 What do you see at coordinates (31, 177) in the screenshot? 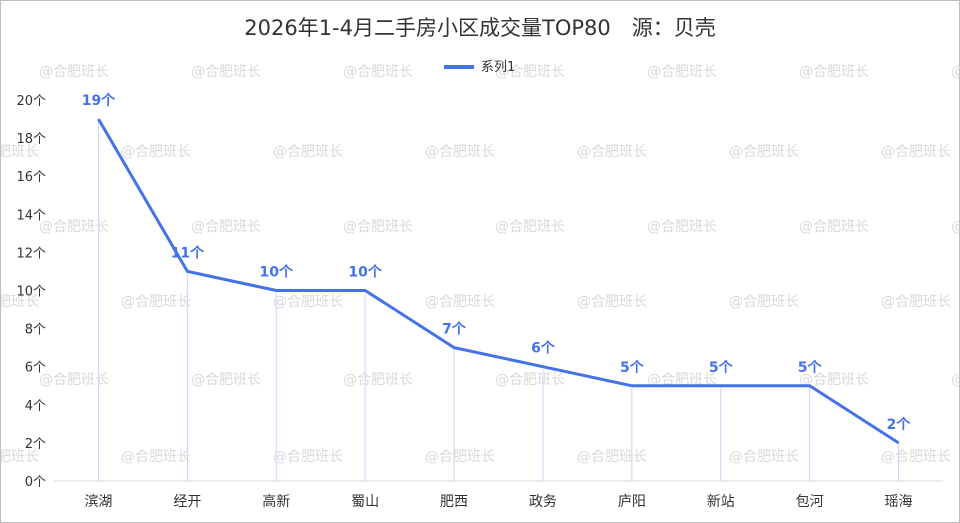
I see `y-tick-label: 16个` at bounding box center [31, 177].